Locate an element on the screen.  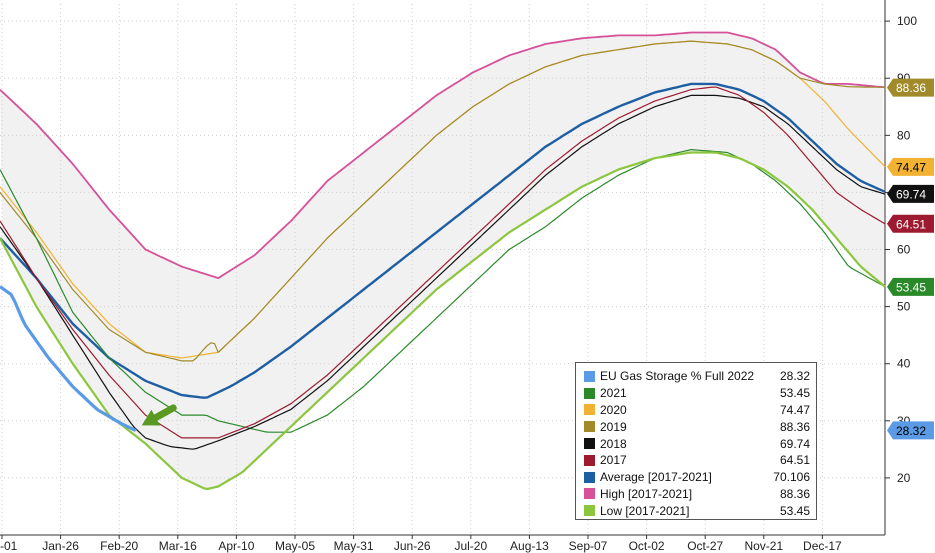
x-tick-label: Nov-21 is located at coordinates (763, 546).